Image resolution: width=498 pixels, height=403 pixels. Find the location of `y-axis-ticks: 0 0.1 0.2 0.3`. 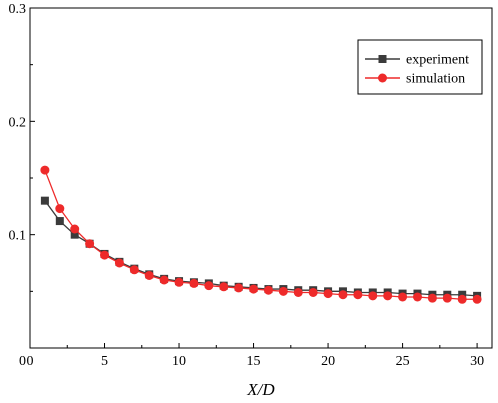

y-axis-ticks: 0 0.1 0.2 0.3 is located at coordinates (22, 185).